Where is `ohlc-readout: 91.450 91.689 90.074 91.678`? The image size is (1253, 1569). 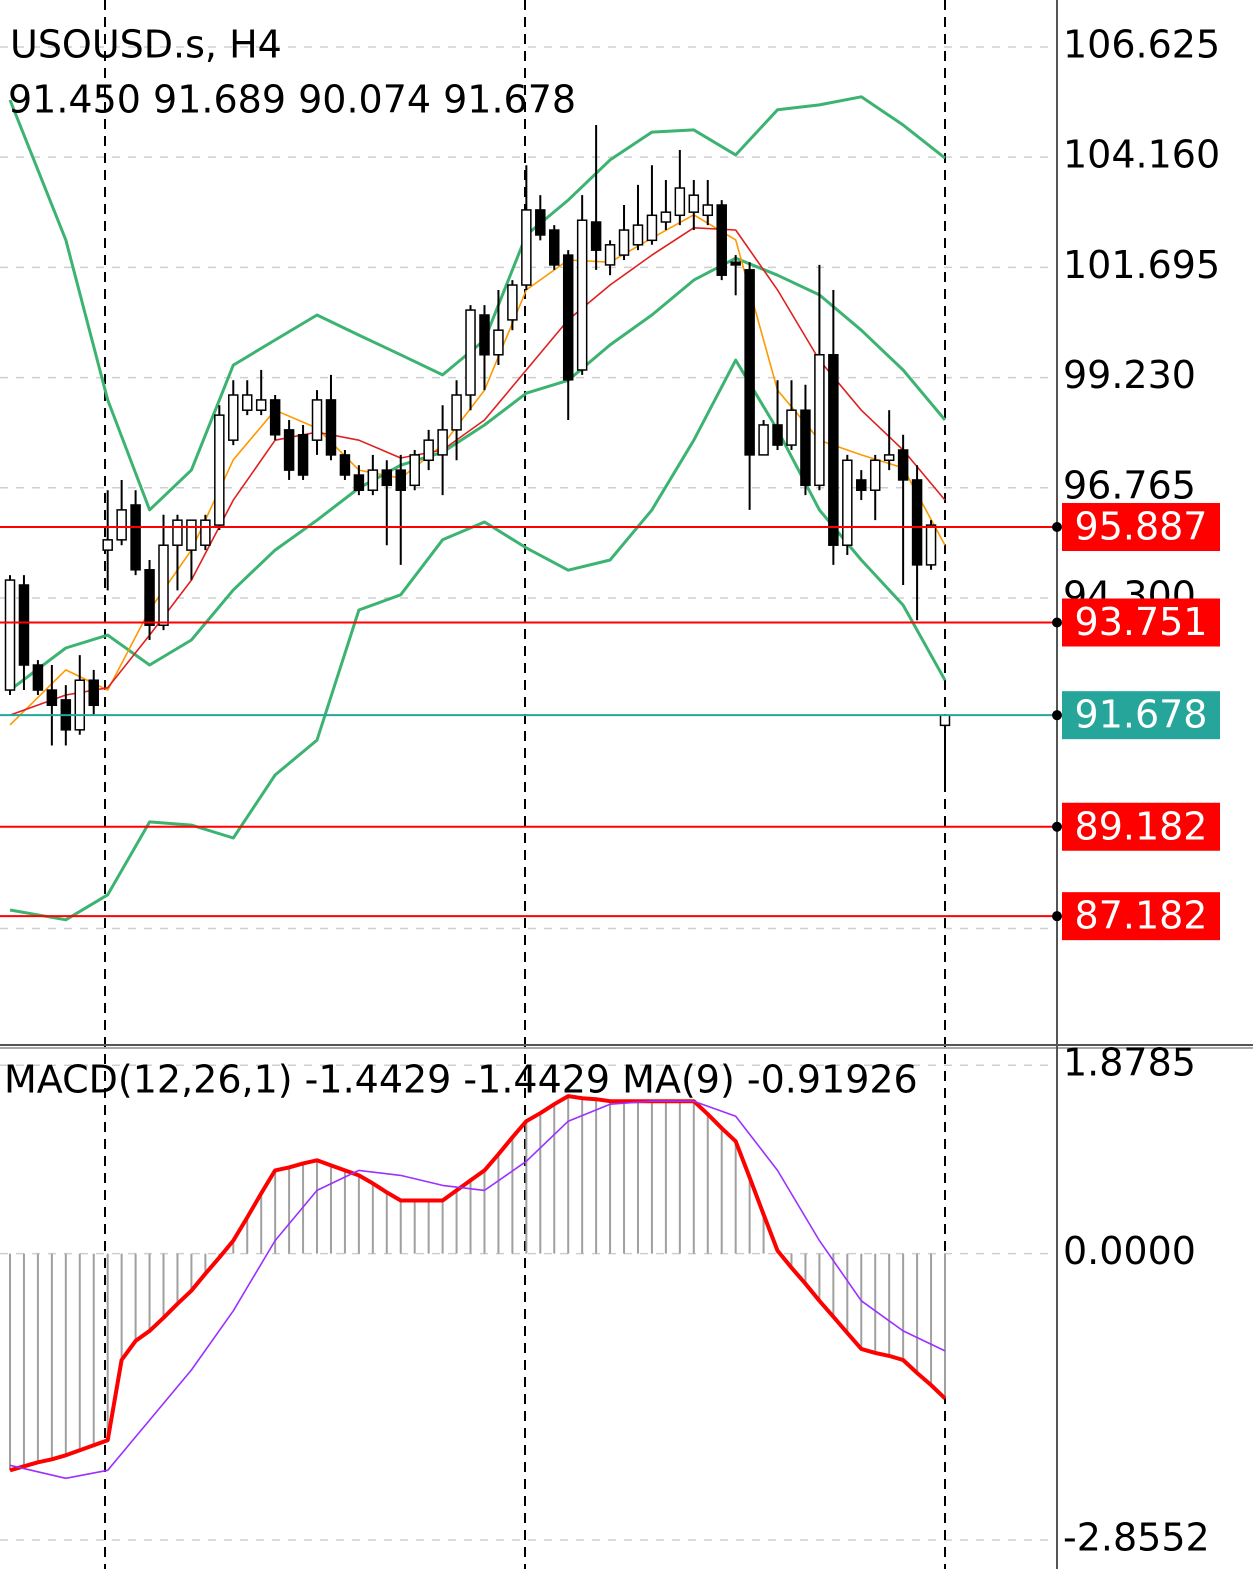 ohlc-readout: 91.450 91.689 90.074 91.678 is located at coordinates (292, 100).